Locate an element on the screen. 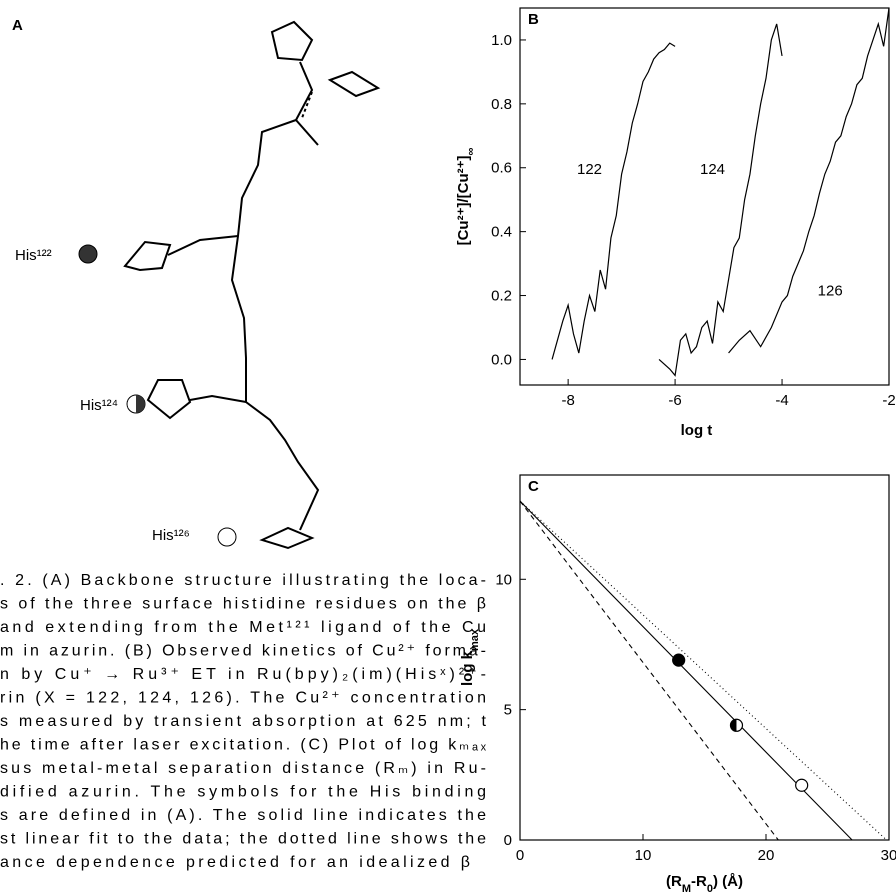 This screenshot has width=896, height=895. axis-label: [Cu²⁺]/[Cu²⁺]∞ is located at coordinates (466, 196).